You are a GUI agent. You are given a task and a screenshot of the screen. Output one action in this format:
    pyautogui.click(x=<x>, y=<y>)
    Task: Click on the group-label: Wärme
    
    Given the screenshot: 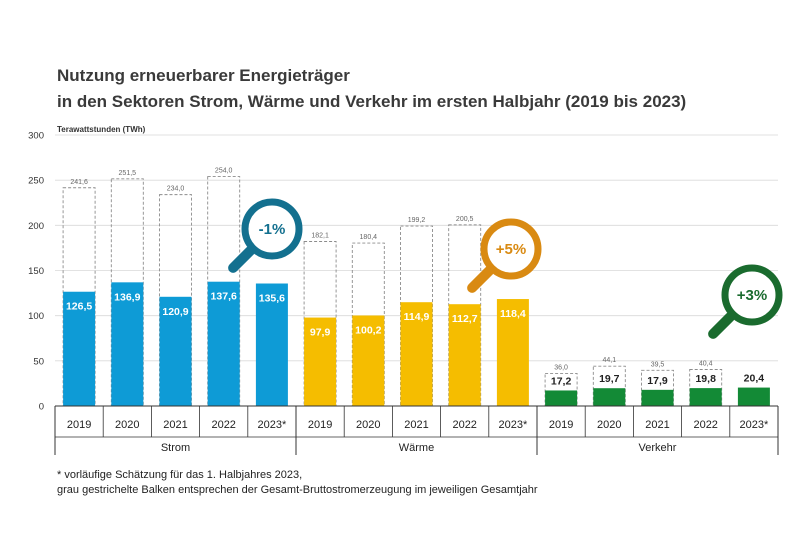 What is the action you would take?
    pyautogui.click(x=416, y=448)
    